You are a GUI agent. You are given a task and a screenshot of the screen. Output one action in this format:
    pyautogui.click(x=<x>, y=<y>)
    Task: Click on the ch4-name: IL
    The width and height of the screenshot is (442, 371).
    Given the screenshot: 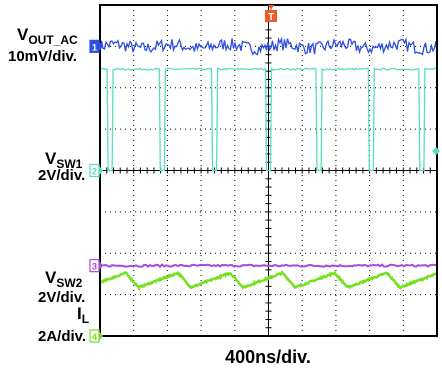 What is the action you would take?
    pyautogui.click(x=83, y=315)
    